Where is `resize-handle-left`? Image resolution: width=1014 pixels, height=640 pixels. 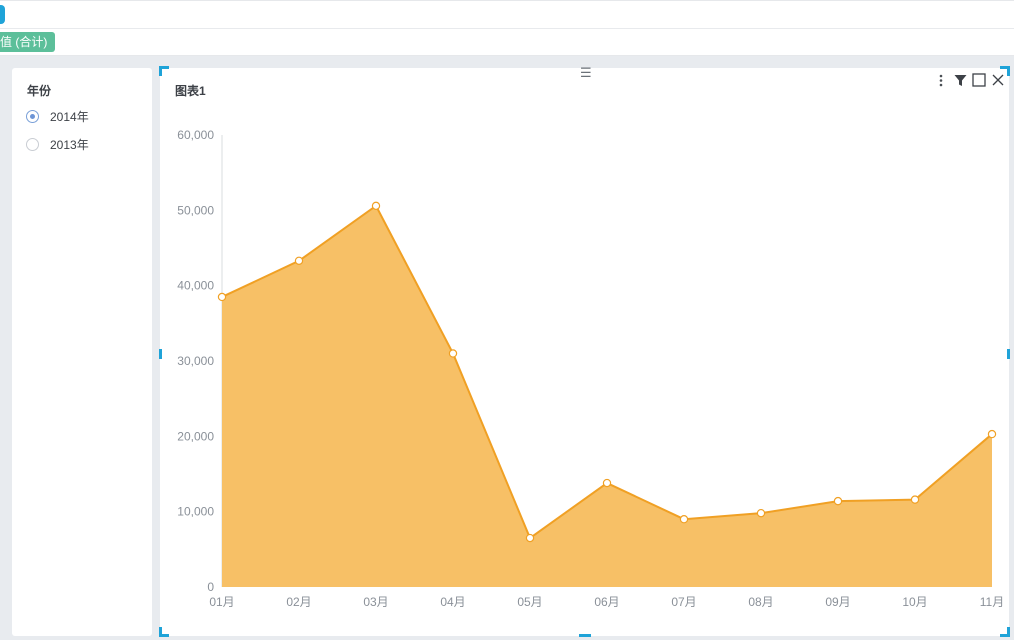
resize-handle-left is located at coordinates (160, 354).